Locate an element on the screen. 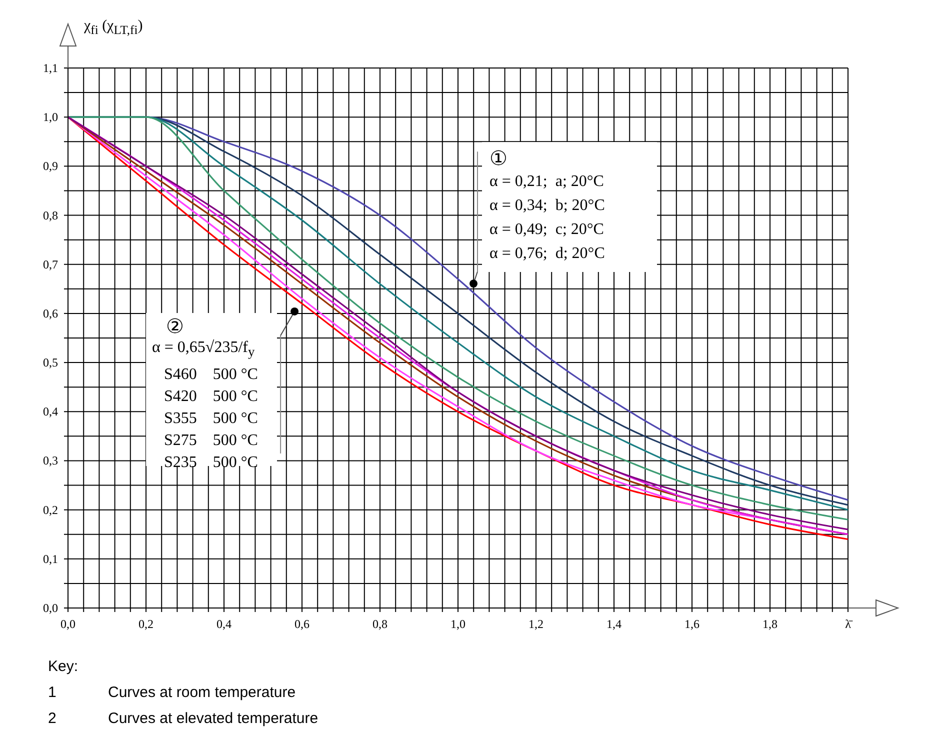 This screenshot has width=936, height=752. annotation: S275 500 °C is located at coordinates (211, 440).